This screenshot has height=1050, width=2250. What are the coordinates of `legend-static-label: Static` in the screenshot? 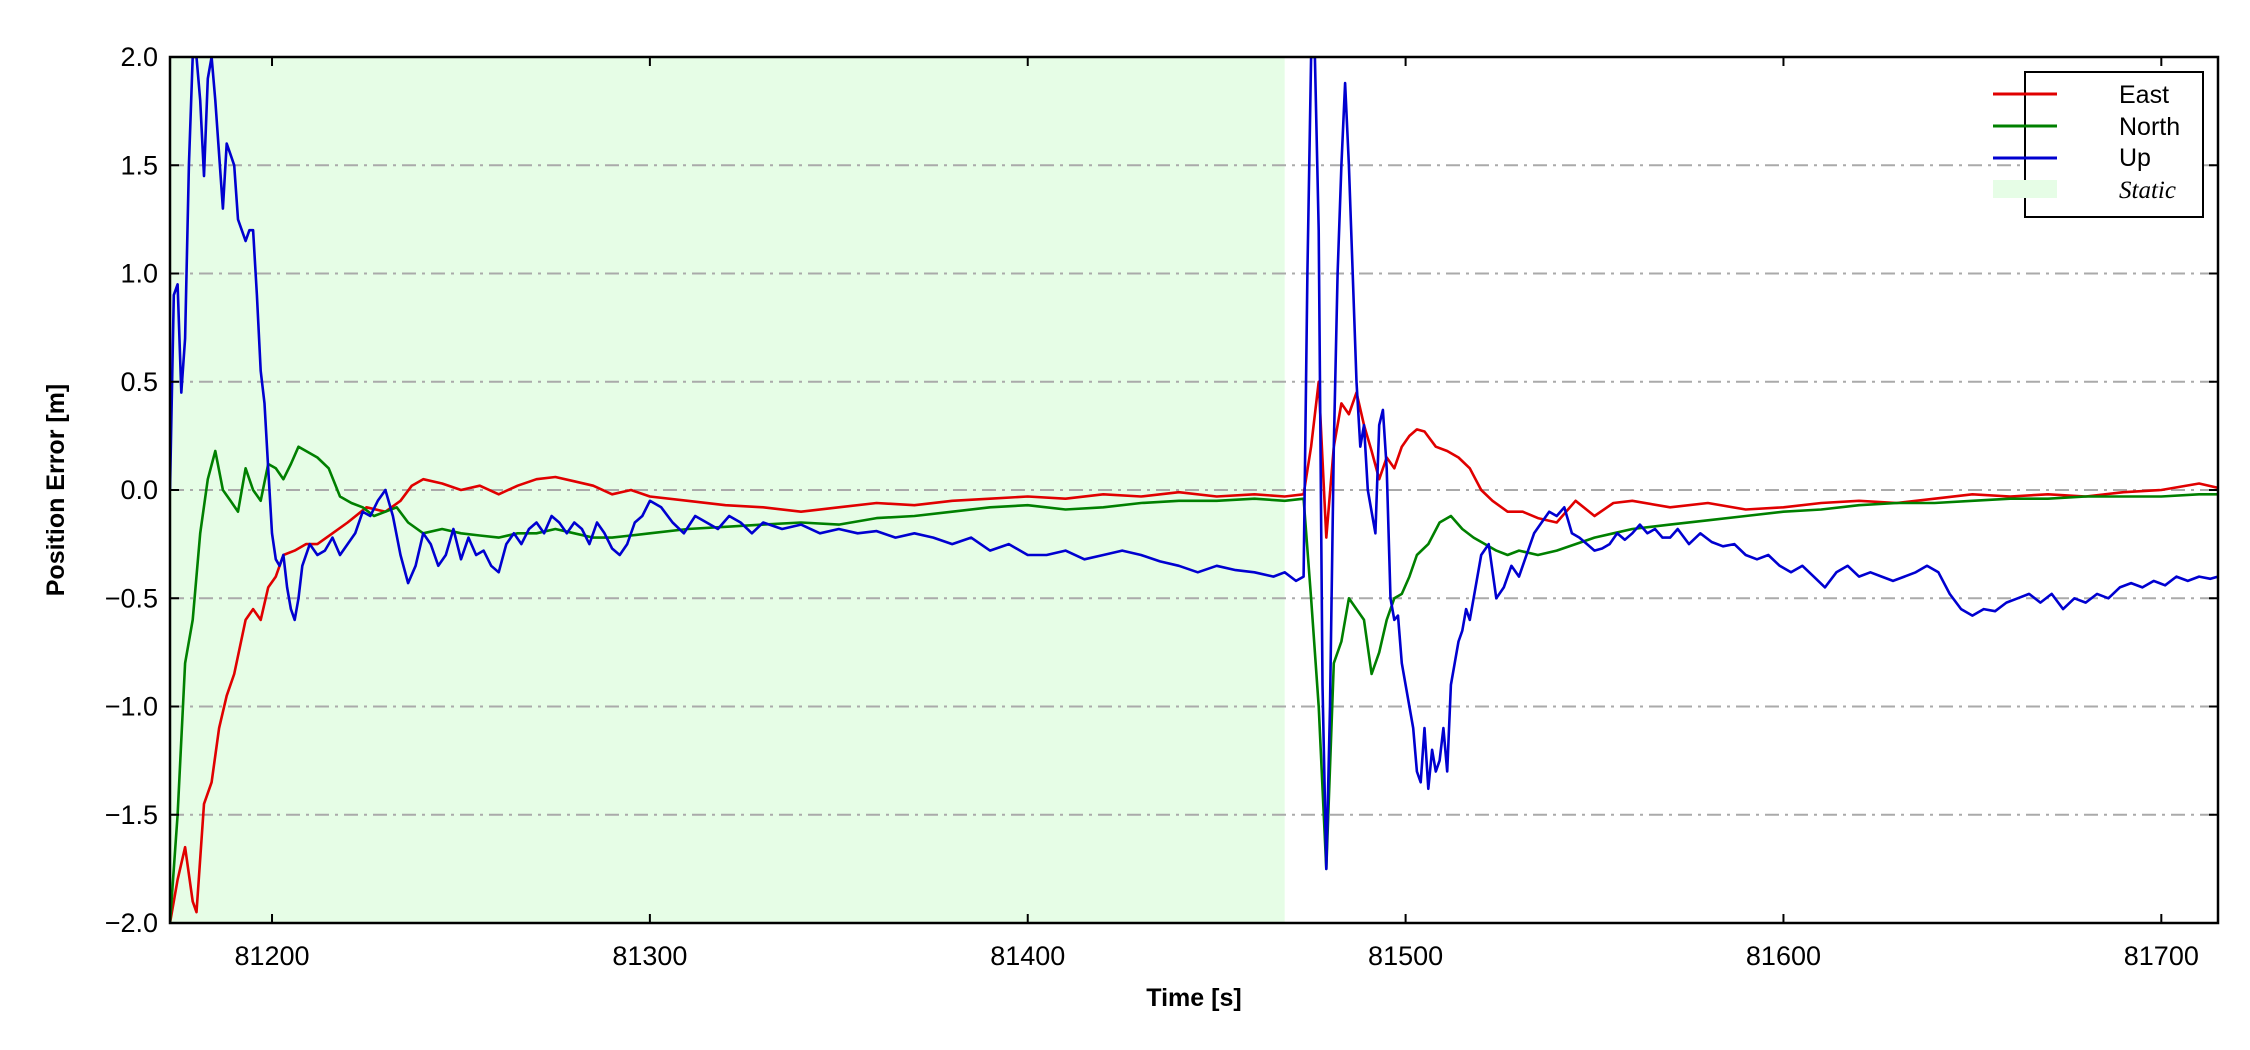 It's located at (2147, 190).